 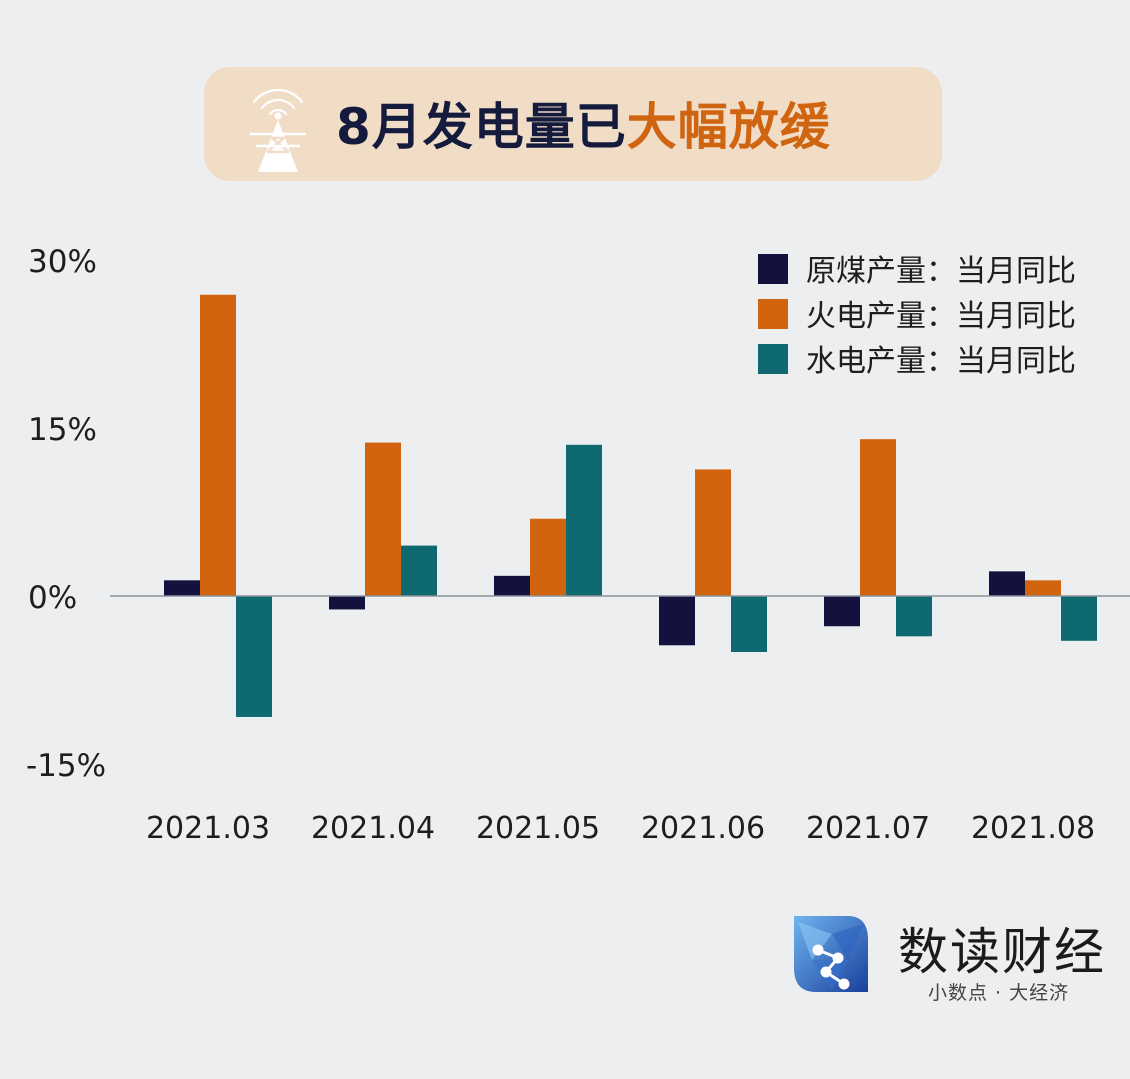 What do you see at coordinates (419, 570) in the screenshot?
I see `bar-2021.04-s3` at bounding box center [419, 570].